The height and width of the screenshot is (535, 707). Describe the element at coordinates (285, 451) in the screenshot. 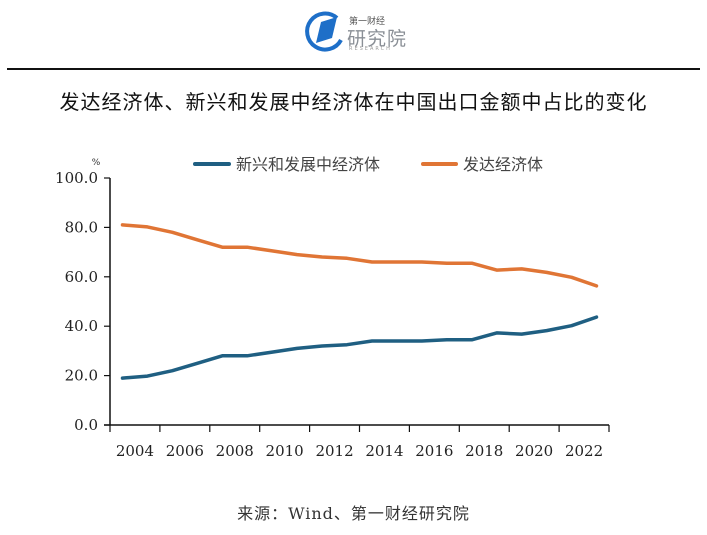

I see `x-tick-label: 2010` at that location.